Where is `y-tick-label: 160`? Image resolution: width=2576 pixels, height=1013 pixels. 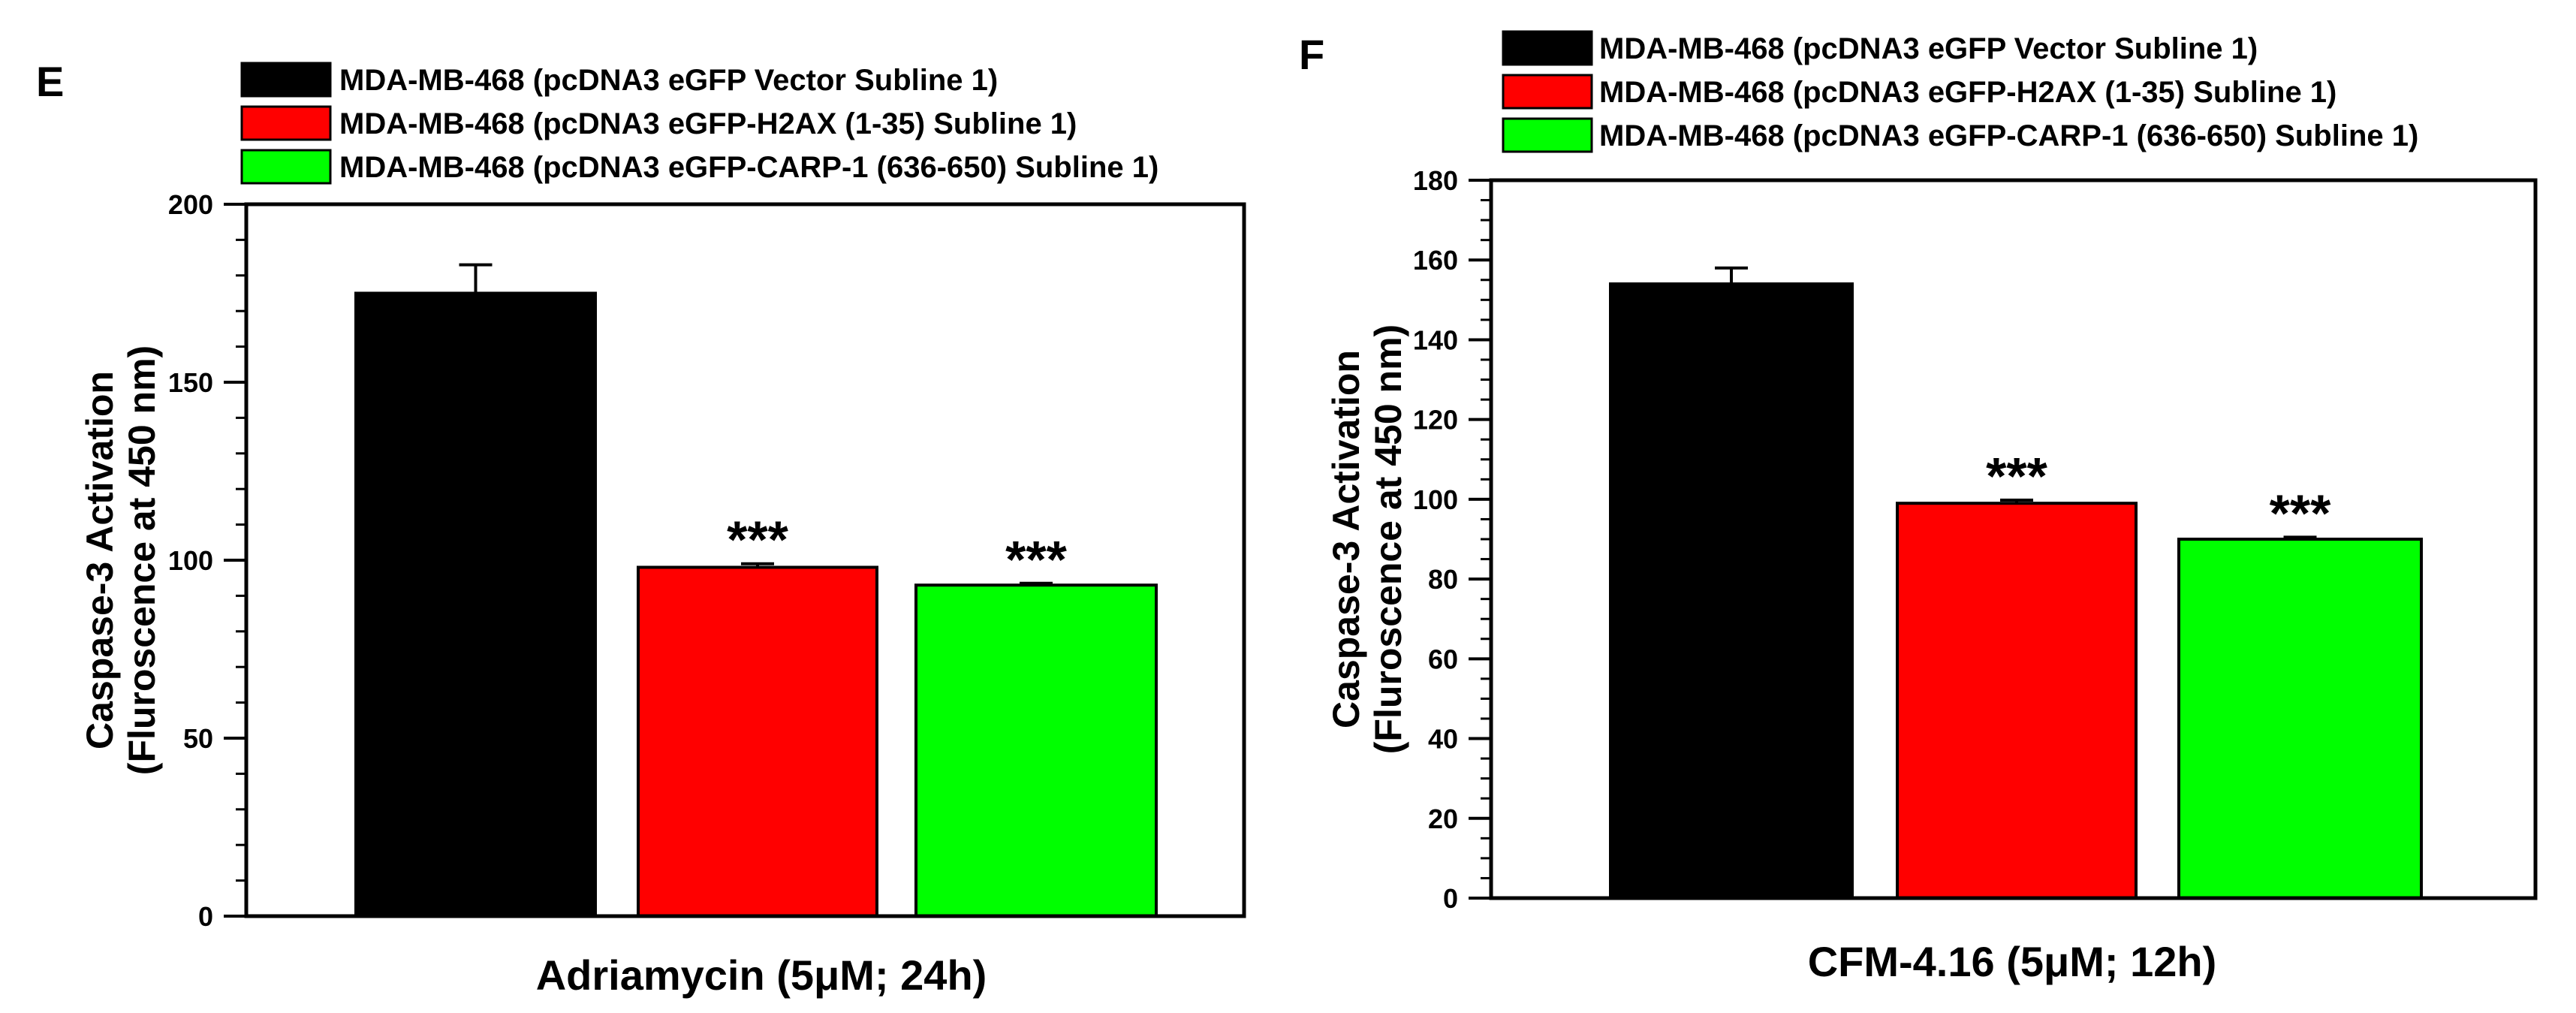
y-tick-label: 160 is located at coordinates (1435, 261).